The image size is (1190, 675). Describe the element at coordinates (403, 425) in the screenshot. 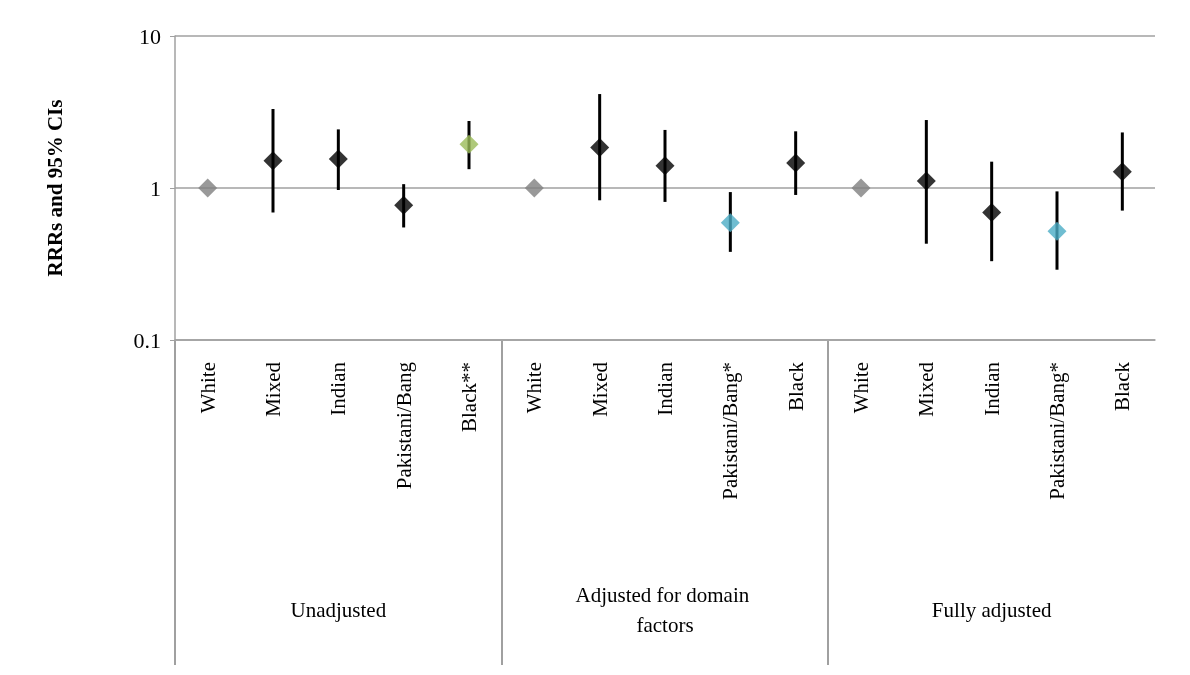

I see `x-tick-label: Pakistani/Bang` at that location.